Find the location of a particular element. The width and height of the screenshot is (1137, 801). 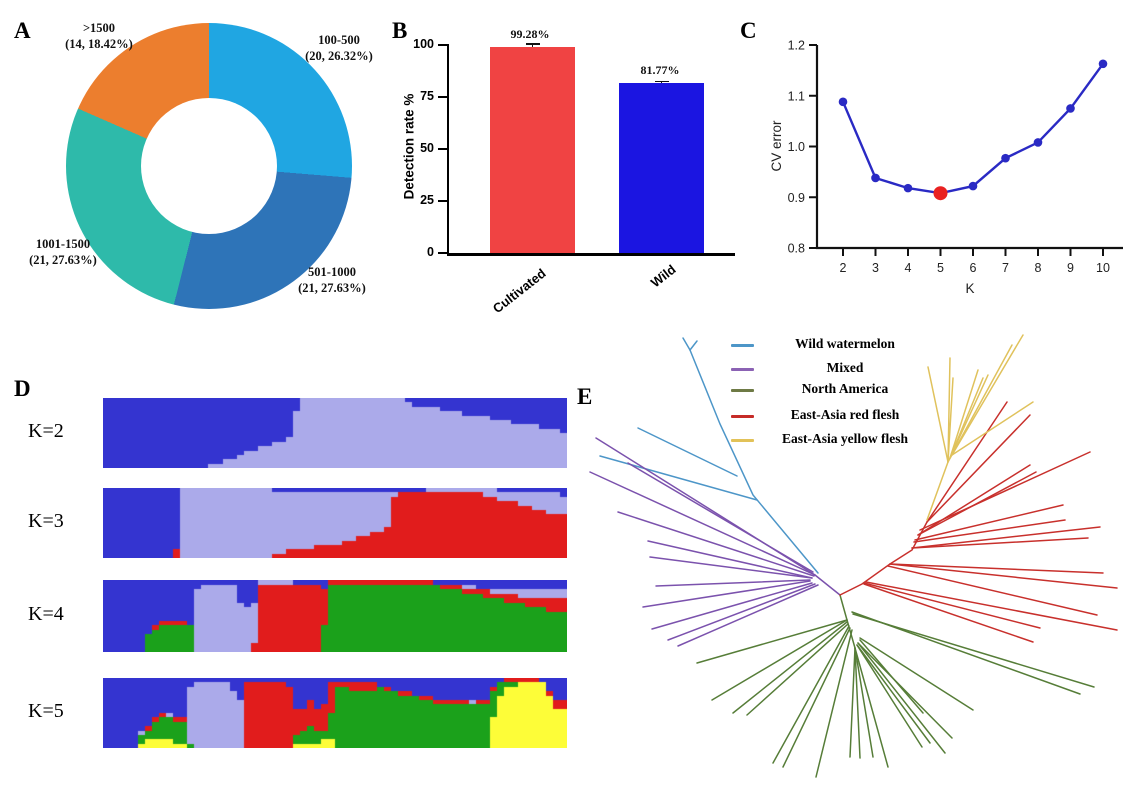

legend-row-mixed: Mixed is located at coordinates (830, 369).